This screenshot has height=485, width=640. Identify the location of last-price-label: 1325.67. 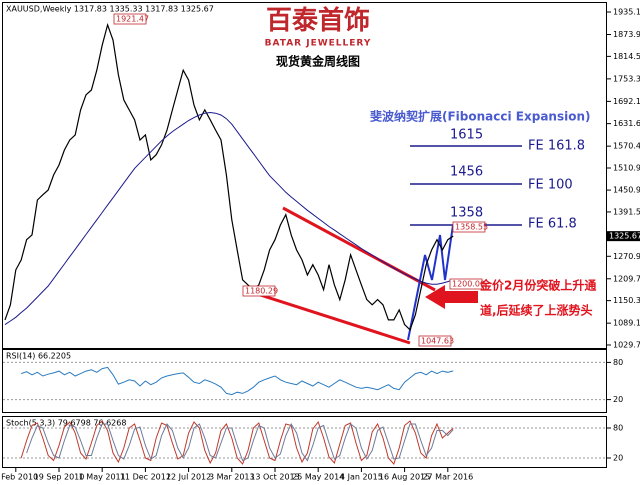
(624, 236).